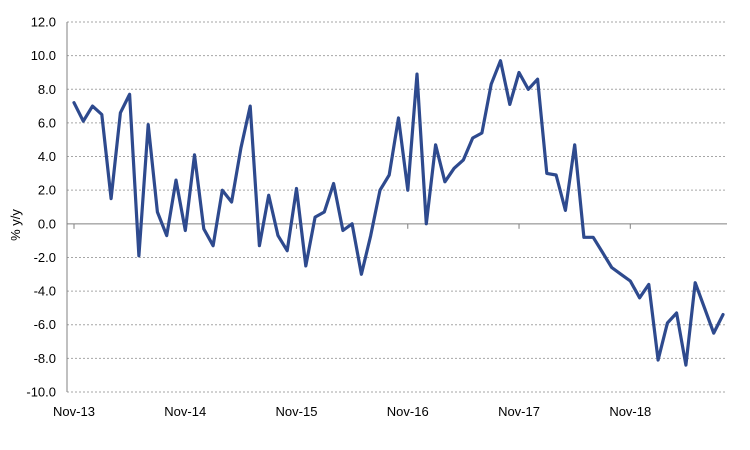  Describe the element at coordinates (297, 411) in the screenshot. I see `x-tick-label: Nov-15` at that location.